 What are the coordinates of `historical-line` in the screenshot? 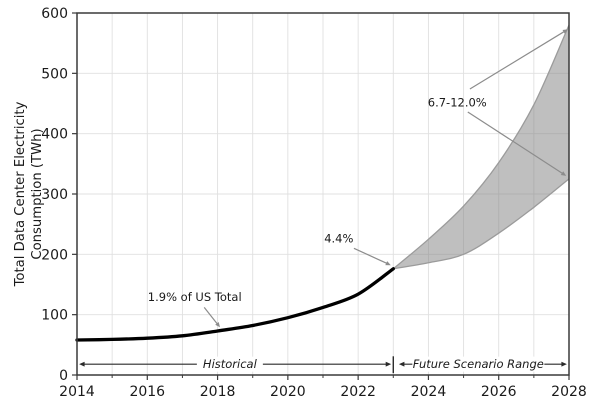 It's located at (235, 304).